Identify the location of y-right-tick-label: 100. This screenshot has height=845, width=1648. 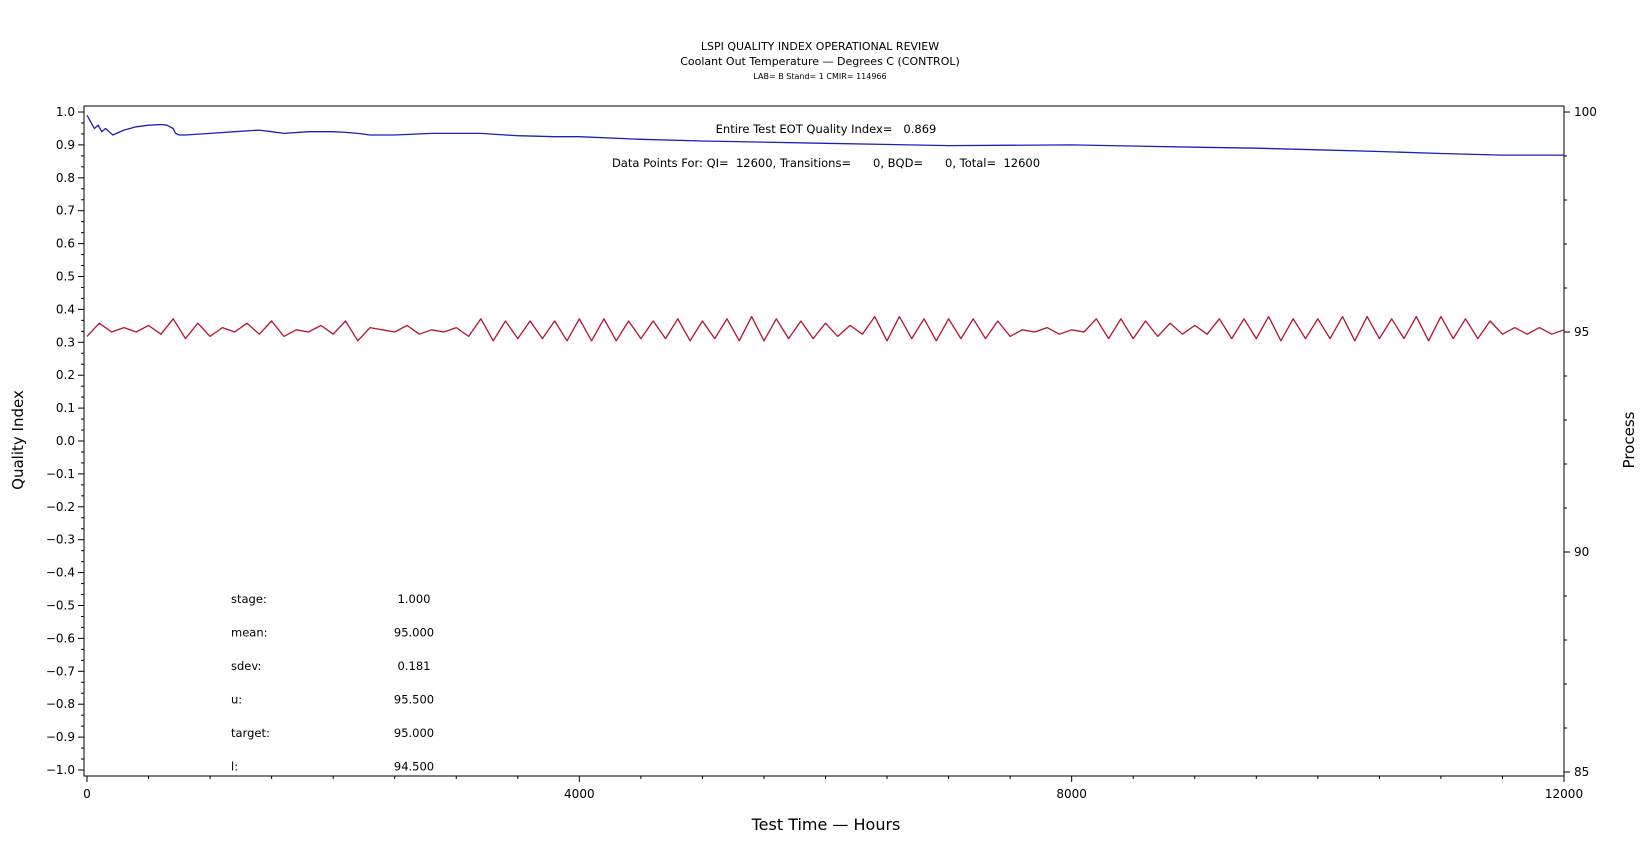
(1585, 112).